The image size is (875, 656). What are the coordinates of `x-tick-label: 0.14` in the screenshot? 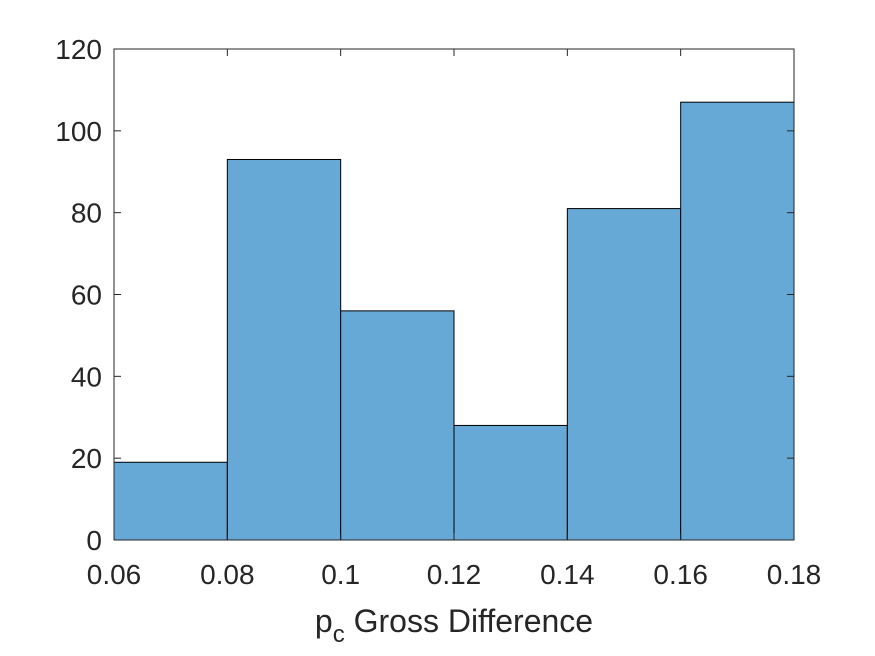 It's located at (567, 574).